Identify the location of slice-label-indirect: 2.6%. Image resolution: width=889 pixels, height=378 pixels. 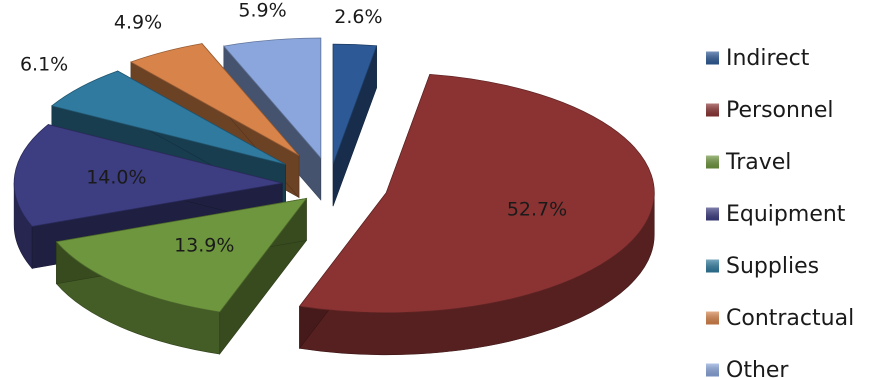
(358, 17).